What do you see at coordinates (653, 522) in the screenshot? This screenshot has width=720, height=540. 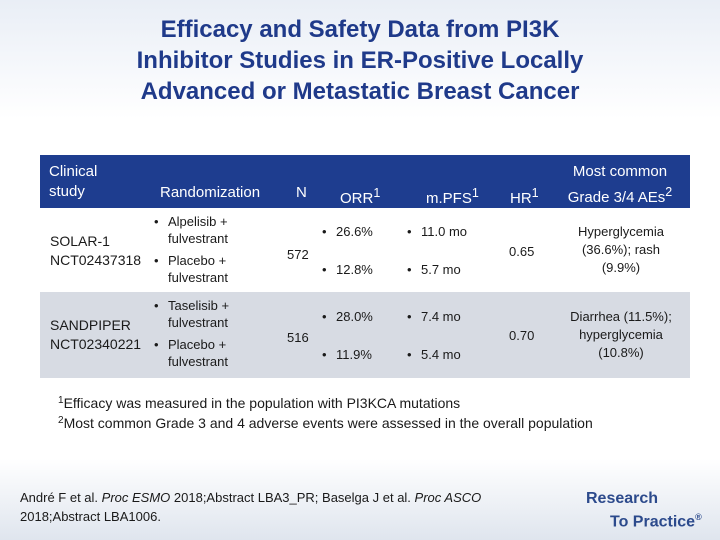 I see `logo-line2-text: To Practice` at bounding box center [653, 522].